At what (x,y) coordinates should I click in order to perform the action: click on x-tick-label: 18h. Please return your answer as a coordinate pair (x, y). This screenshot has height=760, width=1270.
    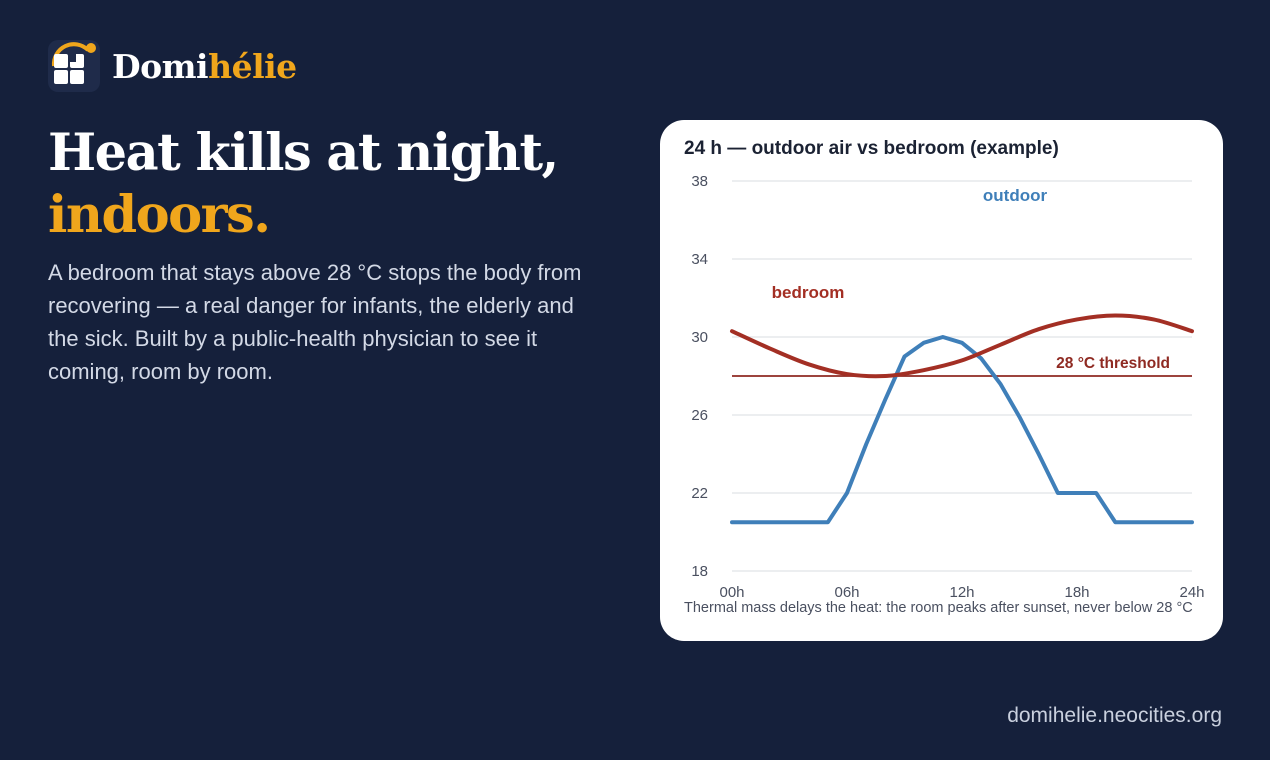
    Looking at the image, I should click on (1076, 592).